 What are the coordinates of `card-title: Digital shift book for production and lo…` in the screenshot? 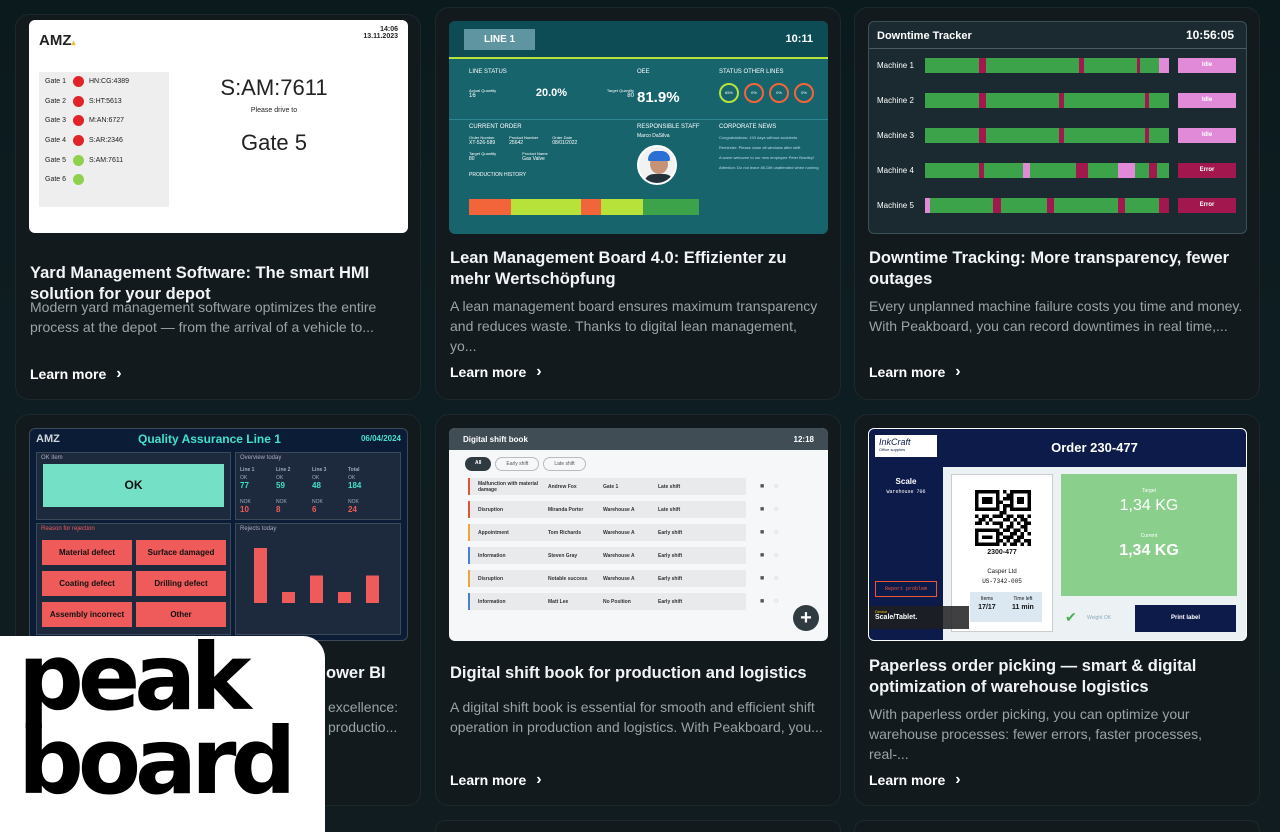 It's located at (628, 673).